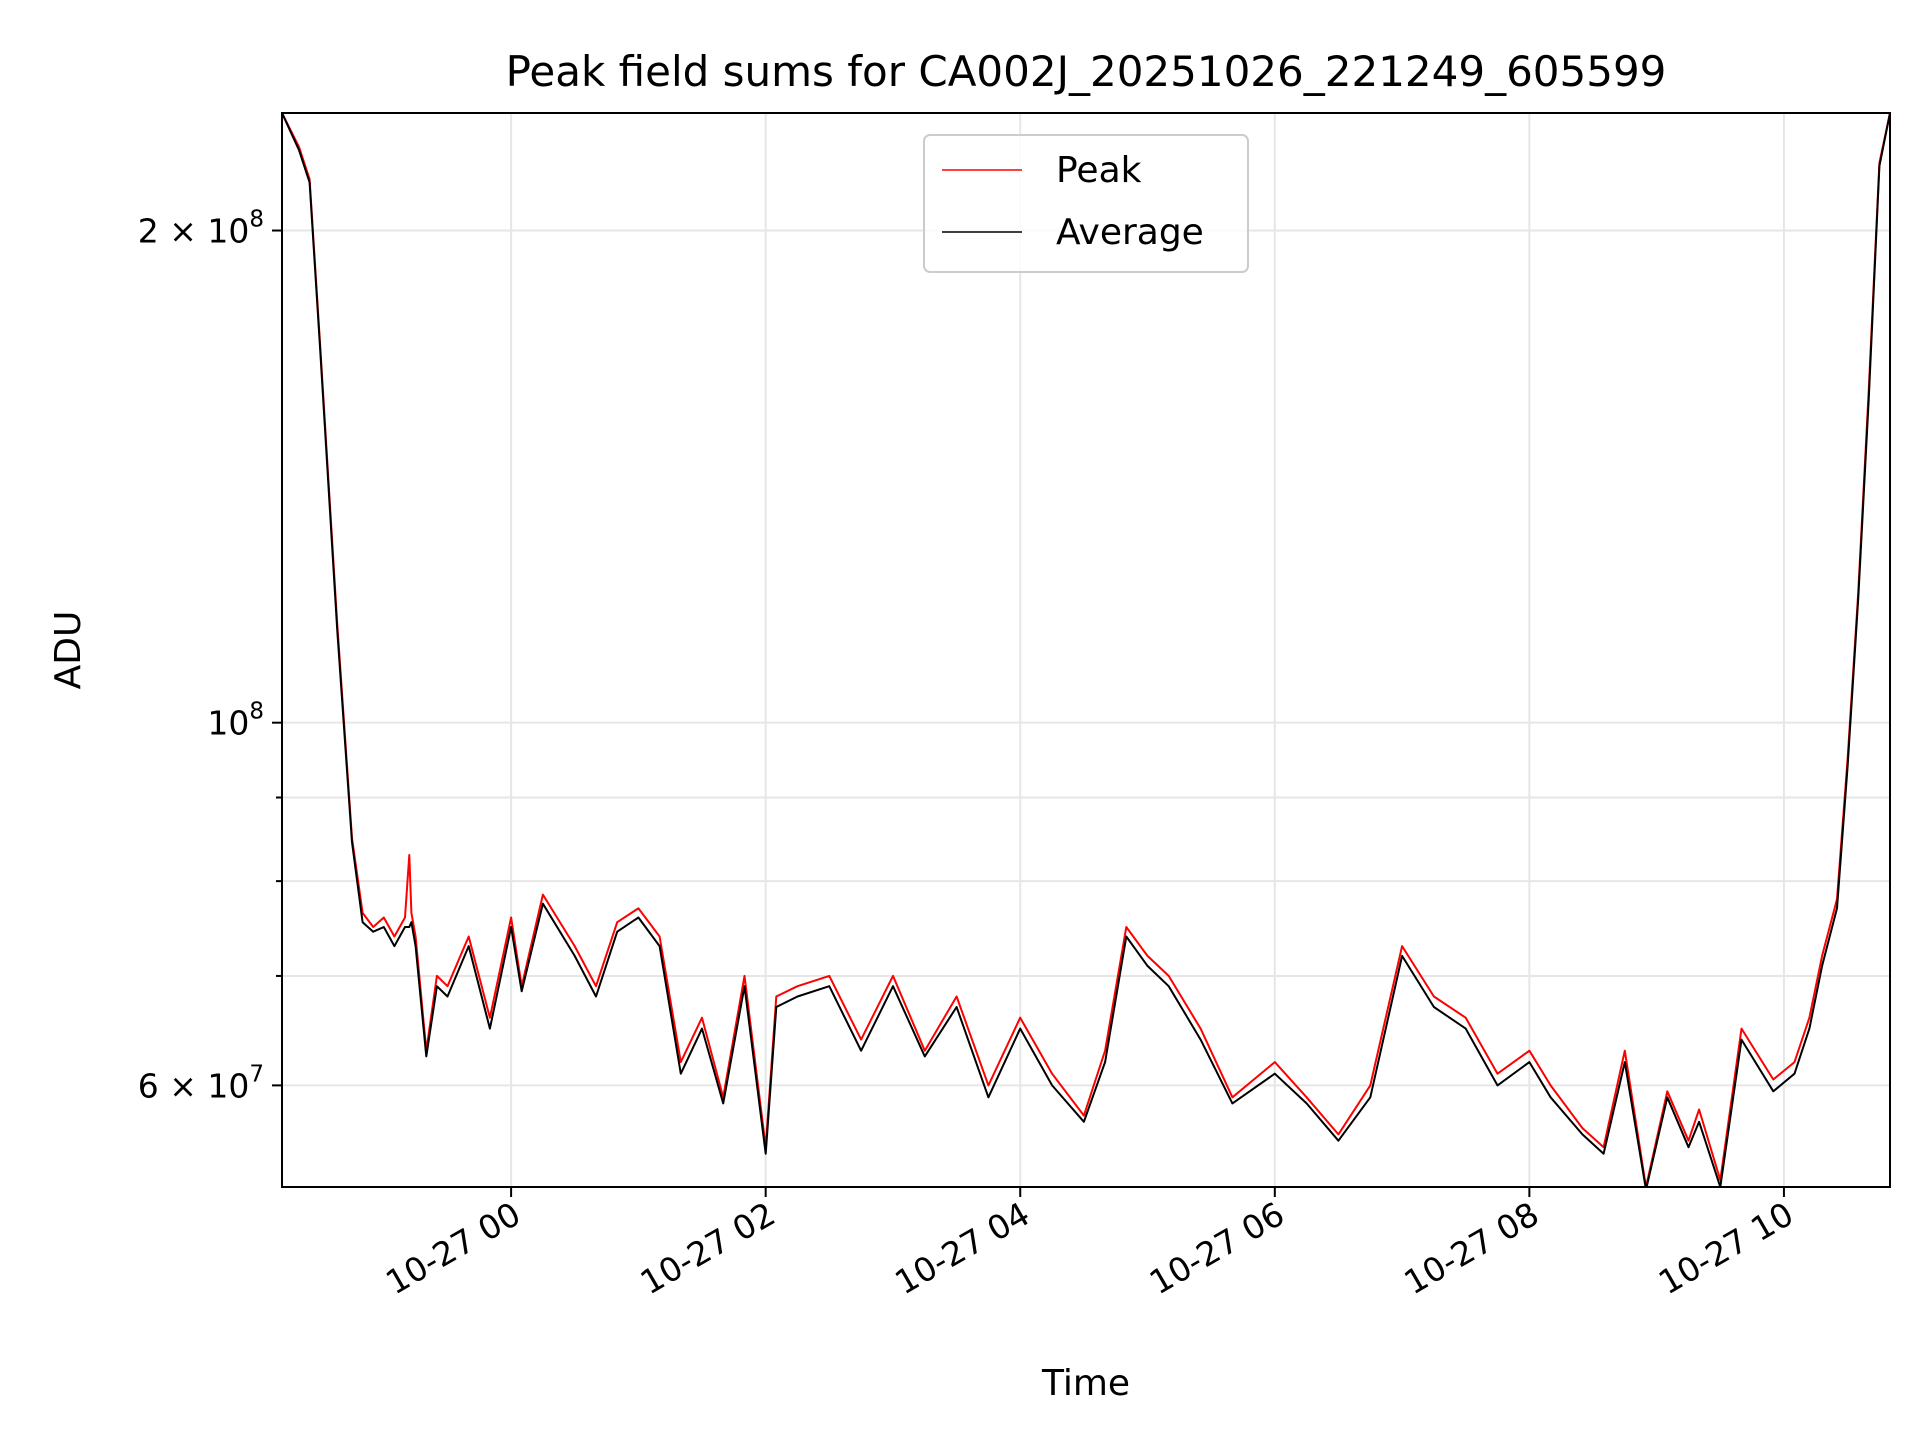  What do you see at coordinates (1130, 232) in the screenshot?
I see `legend-label-average: Average` at bounding box center [1130, 232].